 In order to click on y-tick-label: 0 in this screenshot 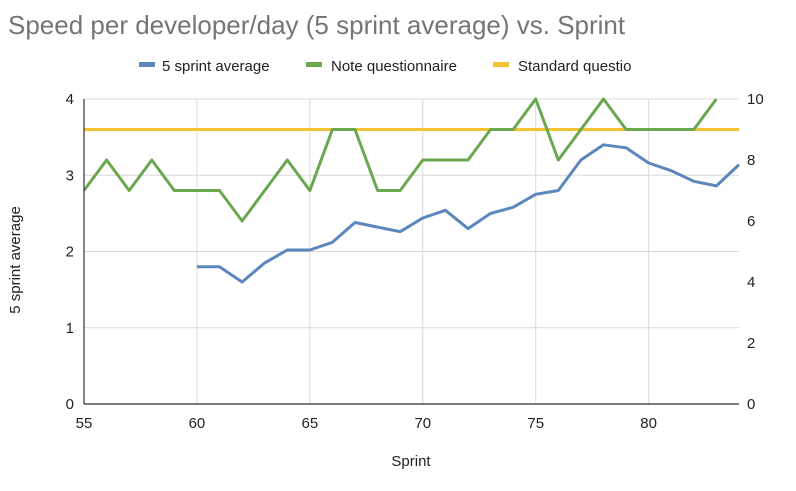, I will do `click(70, 404)`.